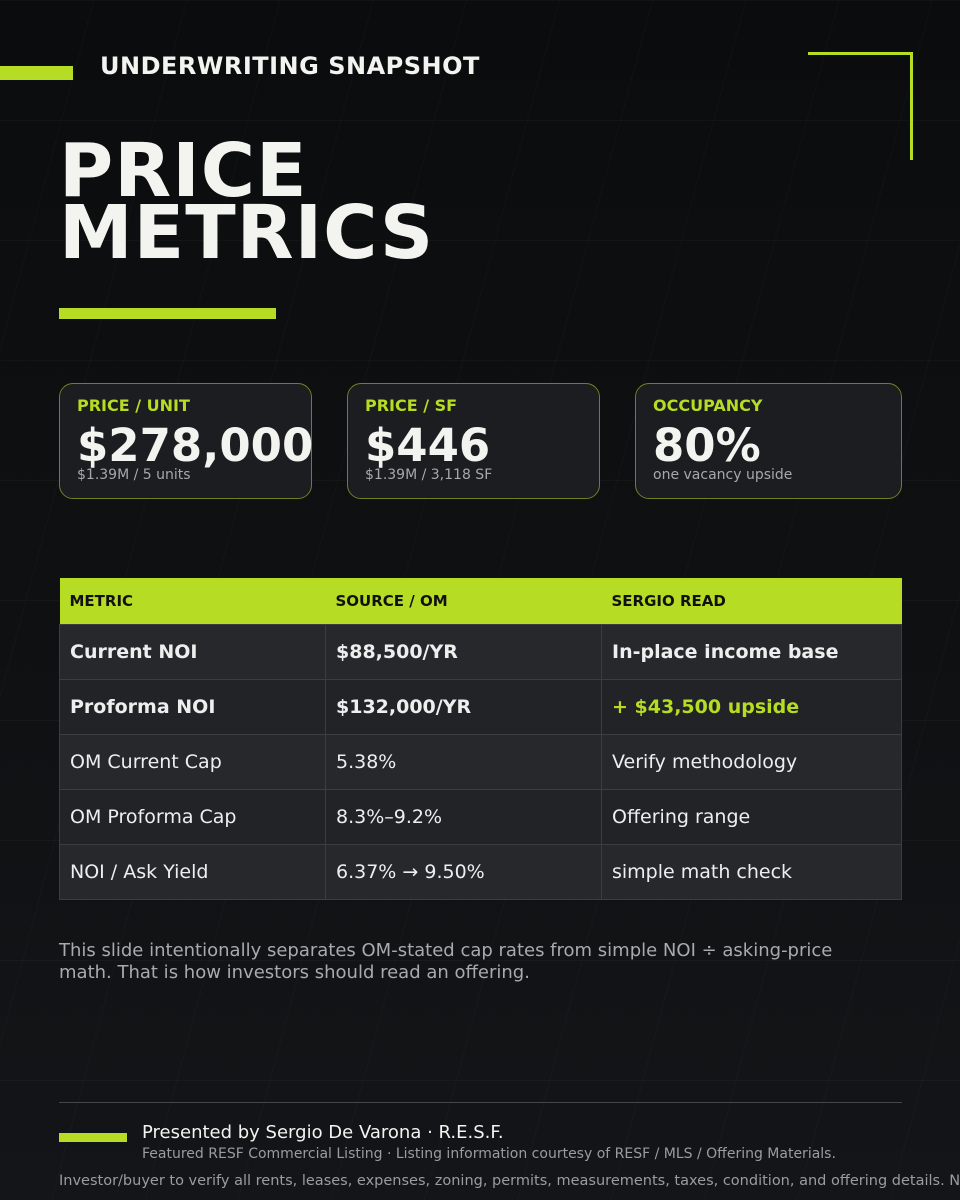 This screenshot has width=960, height=1200. I want to click on cell: Current NOI, so click(192, 651).